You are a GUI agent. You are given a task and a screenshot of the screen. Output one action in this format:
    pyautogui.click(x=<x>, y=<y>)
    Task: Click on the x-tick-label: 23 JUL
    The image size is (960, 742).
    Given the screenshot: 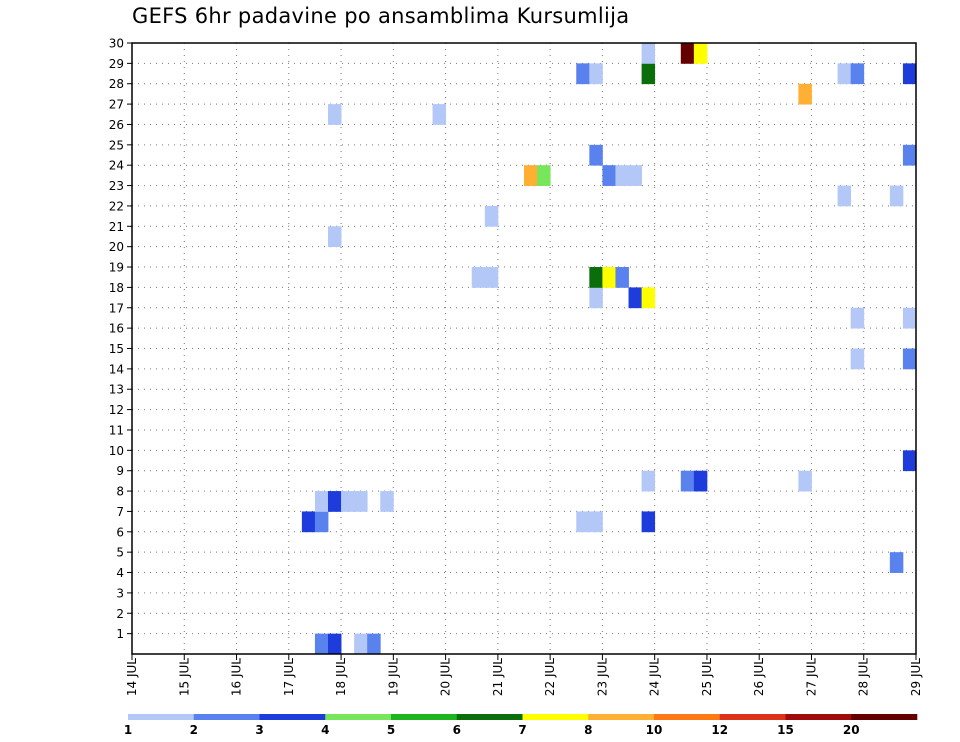 What is the action you would take?
    pyautogui.click(x=602, y=677)
    